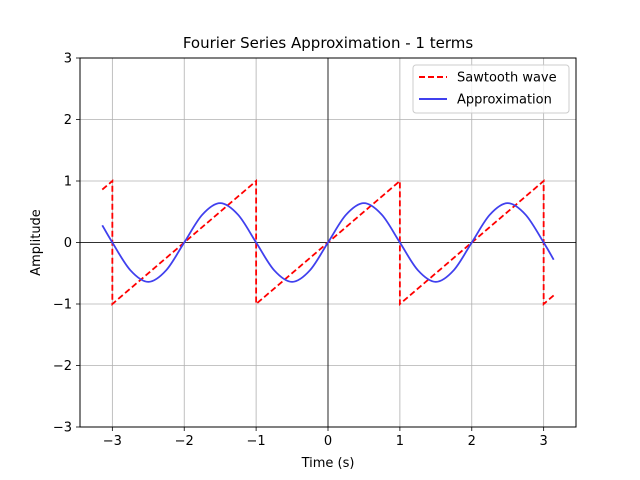 This screenshot has width=640, height=480. I want to click on y-axis-label: Amplitude, so click(36, 242).